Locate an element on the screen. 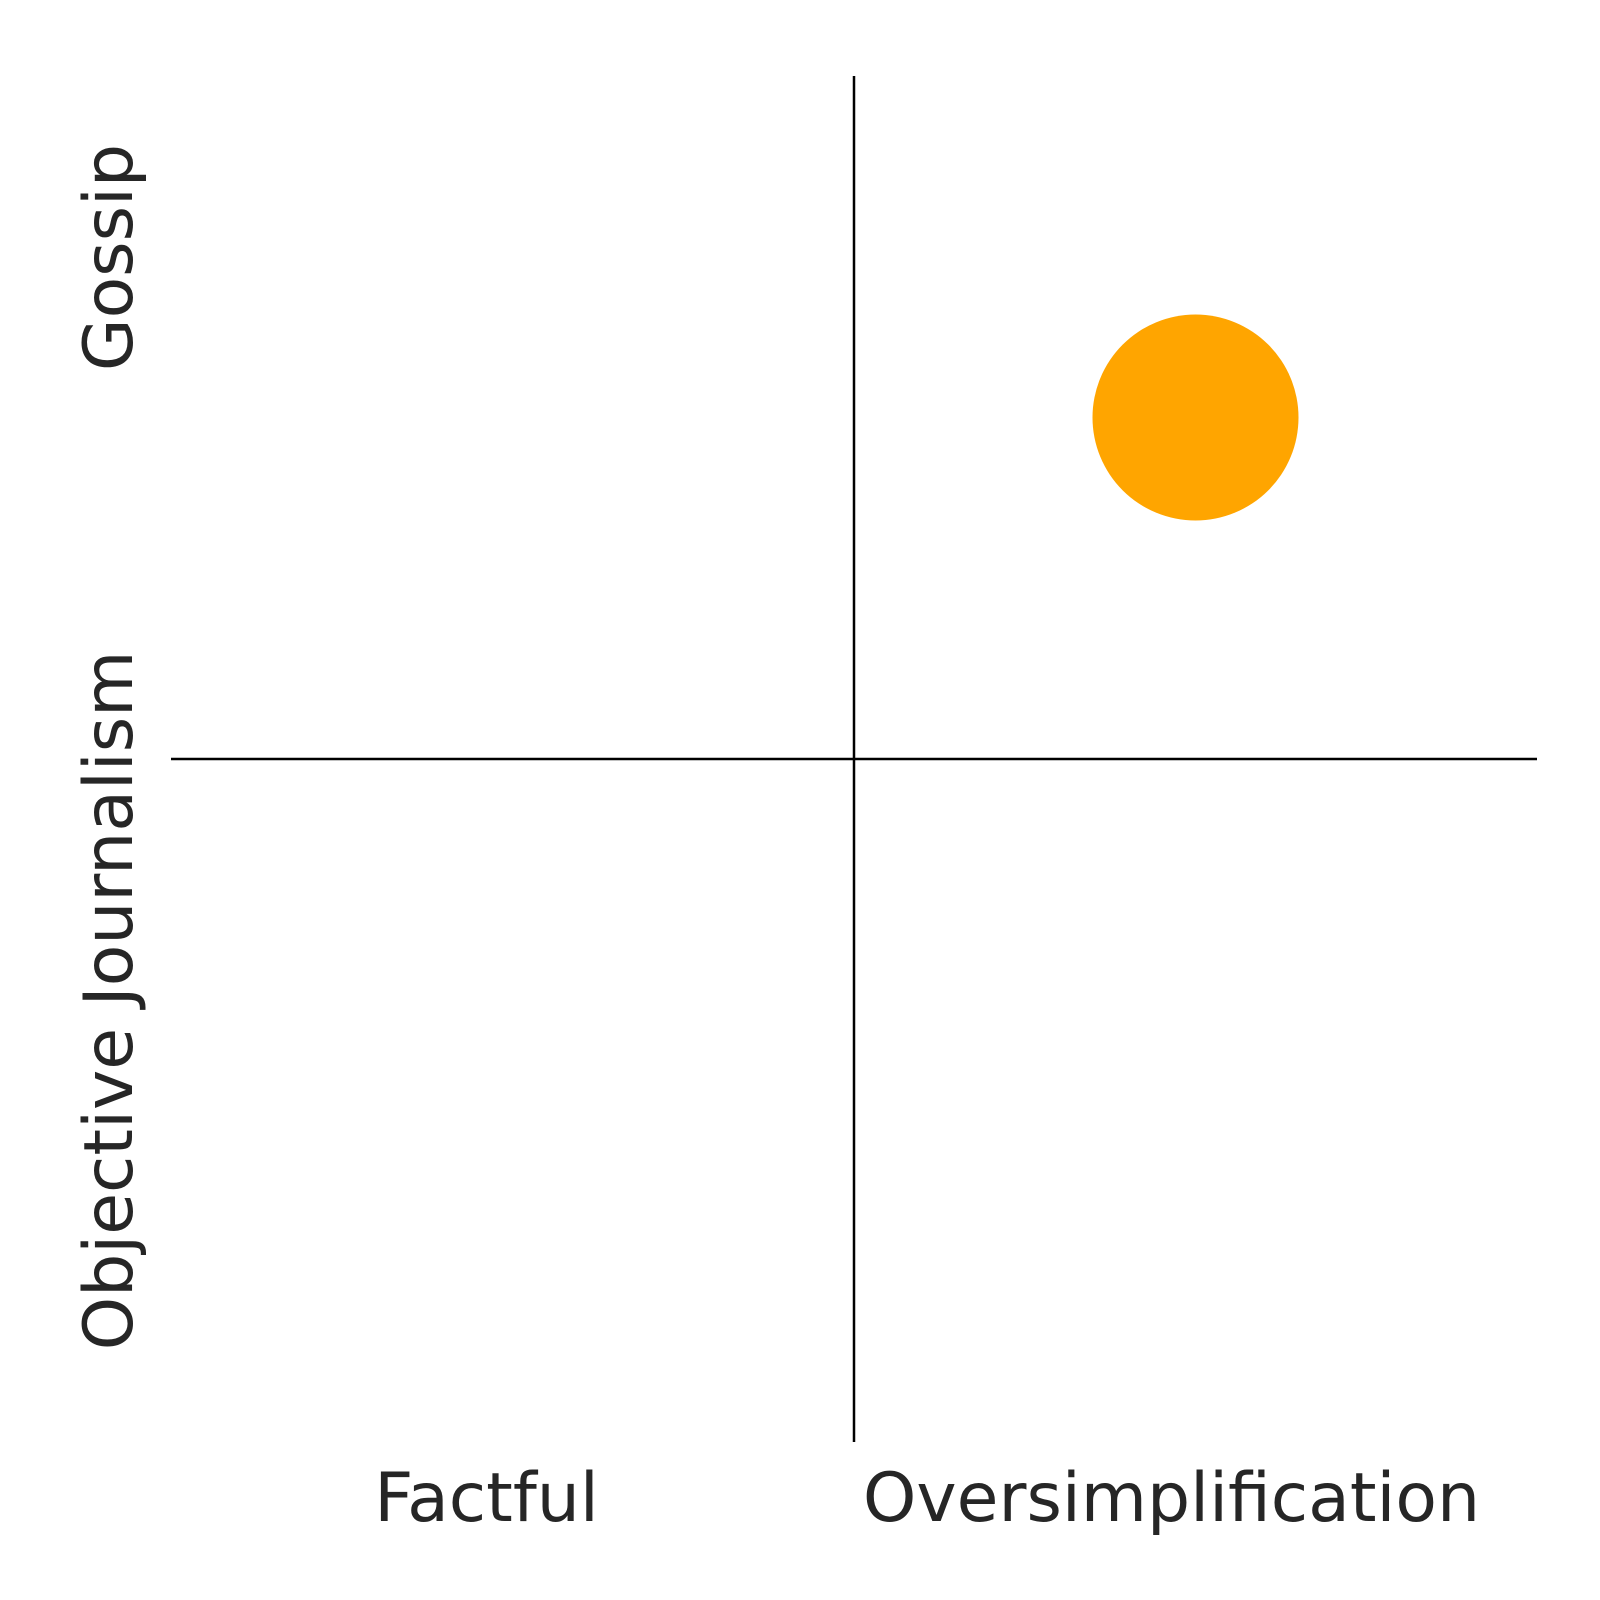  data-points is located at coordinates (1195, 417).